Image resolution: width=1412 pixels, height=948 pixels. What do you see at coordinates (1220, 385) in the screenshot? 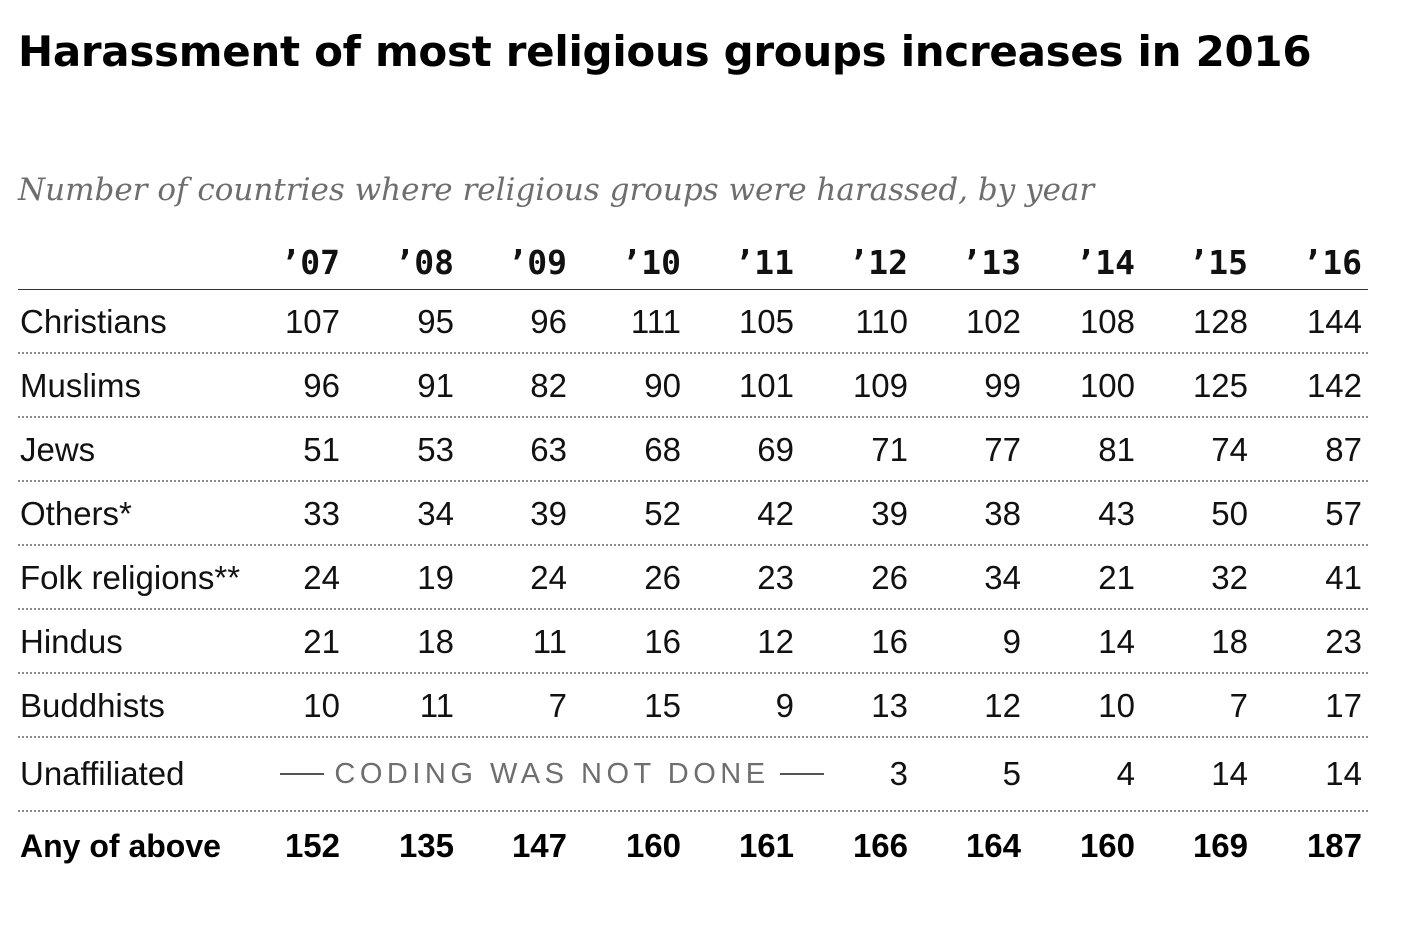
I see `table-cell: 125` at bounding box center [1220, 385].